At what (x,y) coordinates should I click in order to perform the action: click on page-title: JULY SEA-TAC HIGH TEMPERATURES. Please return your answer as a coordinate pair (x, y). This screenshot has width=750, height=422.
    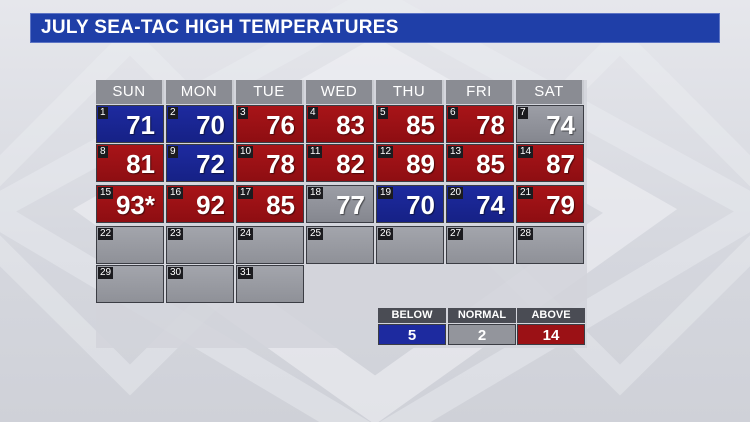
    Looking at the image, I should click on (375, 28).